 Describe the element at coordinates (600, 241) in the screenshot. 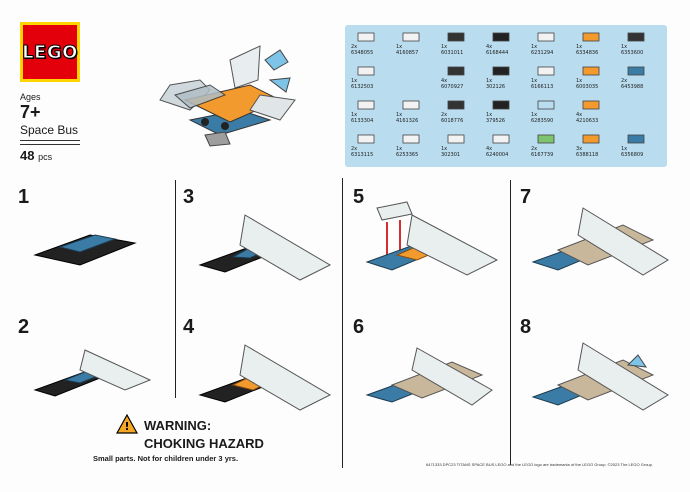

I see `step-7-image` at that location.